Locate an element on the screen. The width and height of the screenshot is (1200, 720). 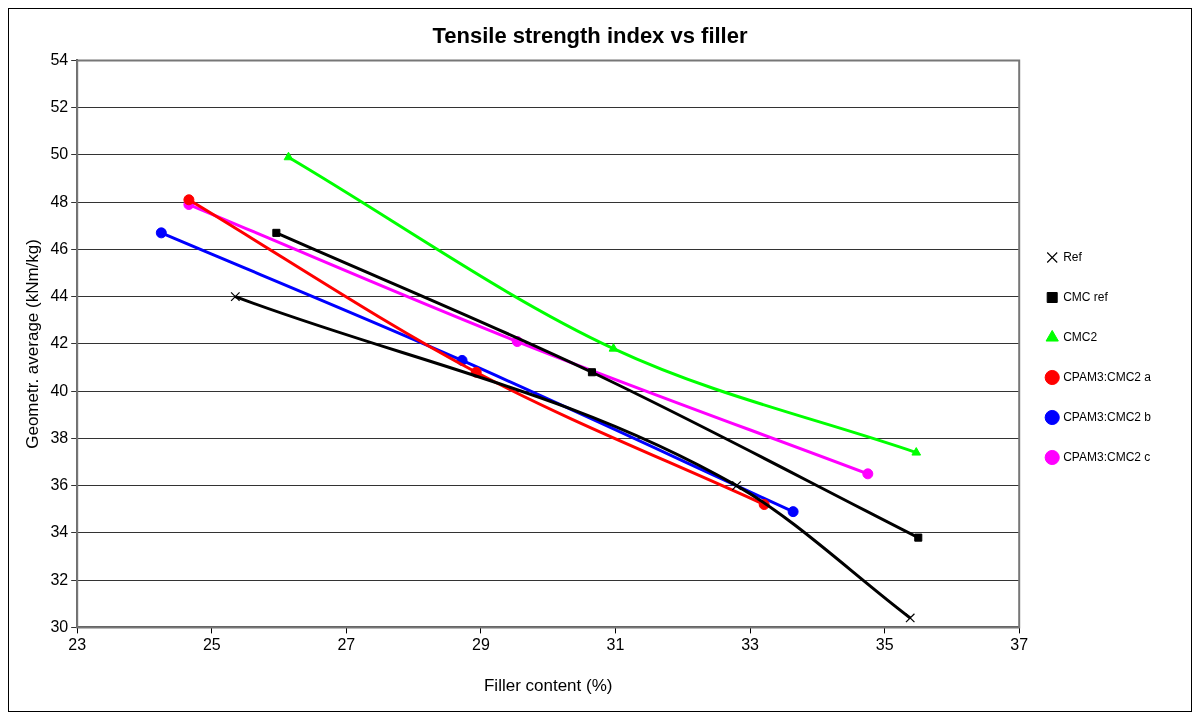
x-tick-label: 35 is located at coordinates (884, 645).